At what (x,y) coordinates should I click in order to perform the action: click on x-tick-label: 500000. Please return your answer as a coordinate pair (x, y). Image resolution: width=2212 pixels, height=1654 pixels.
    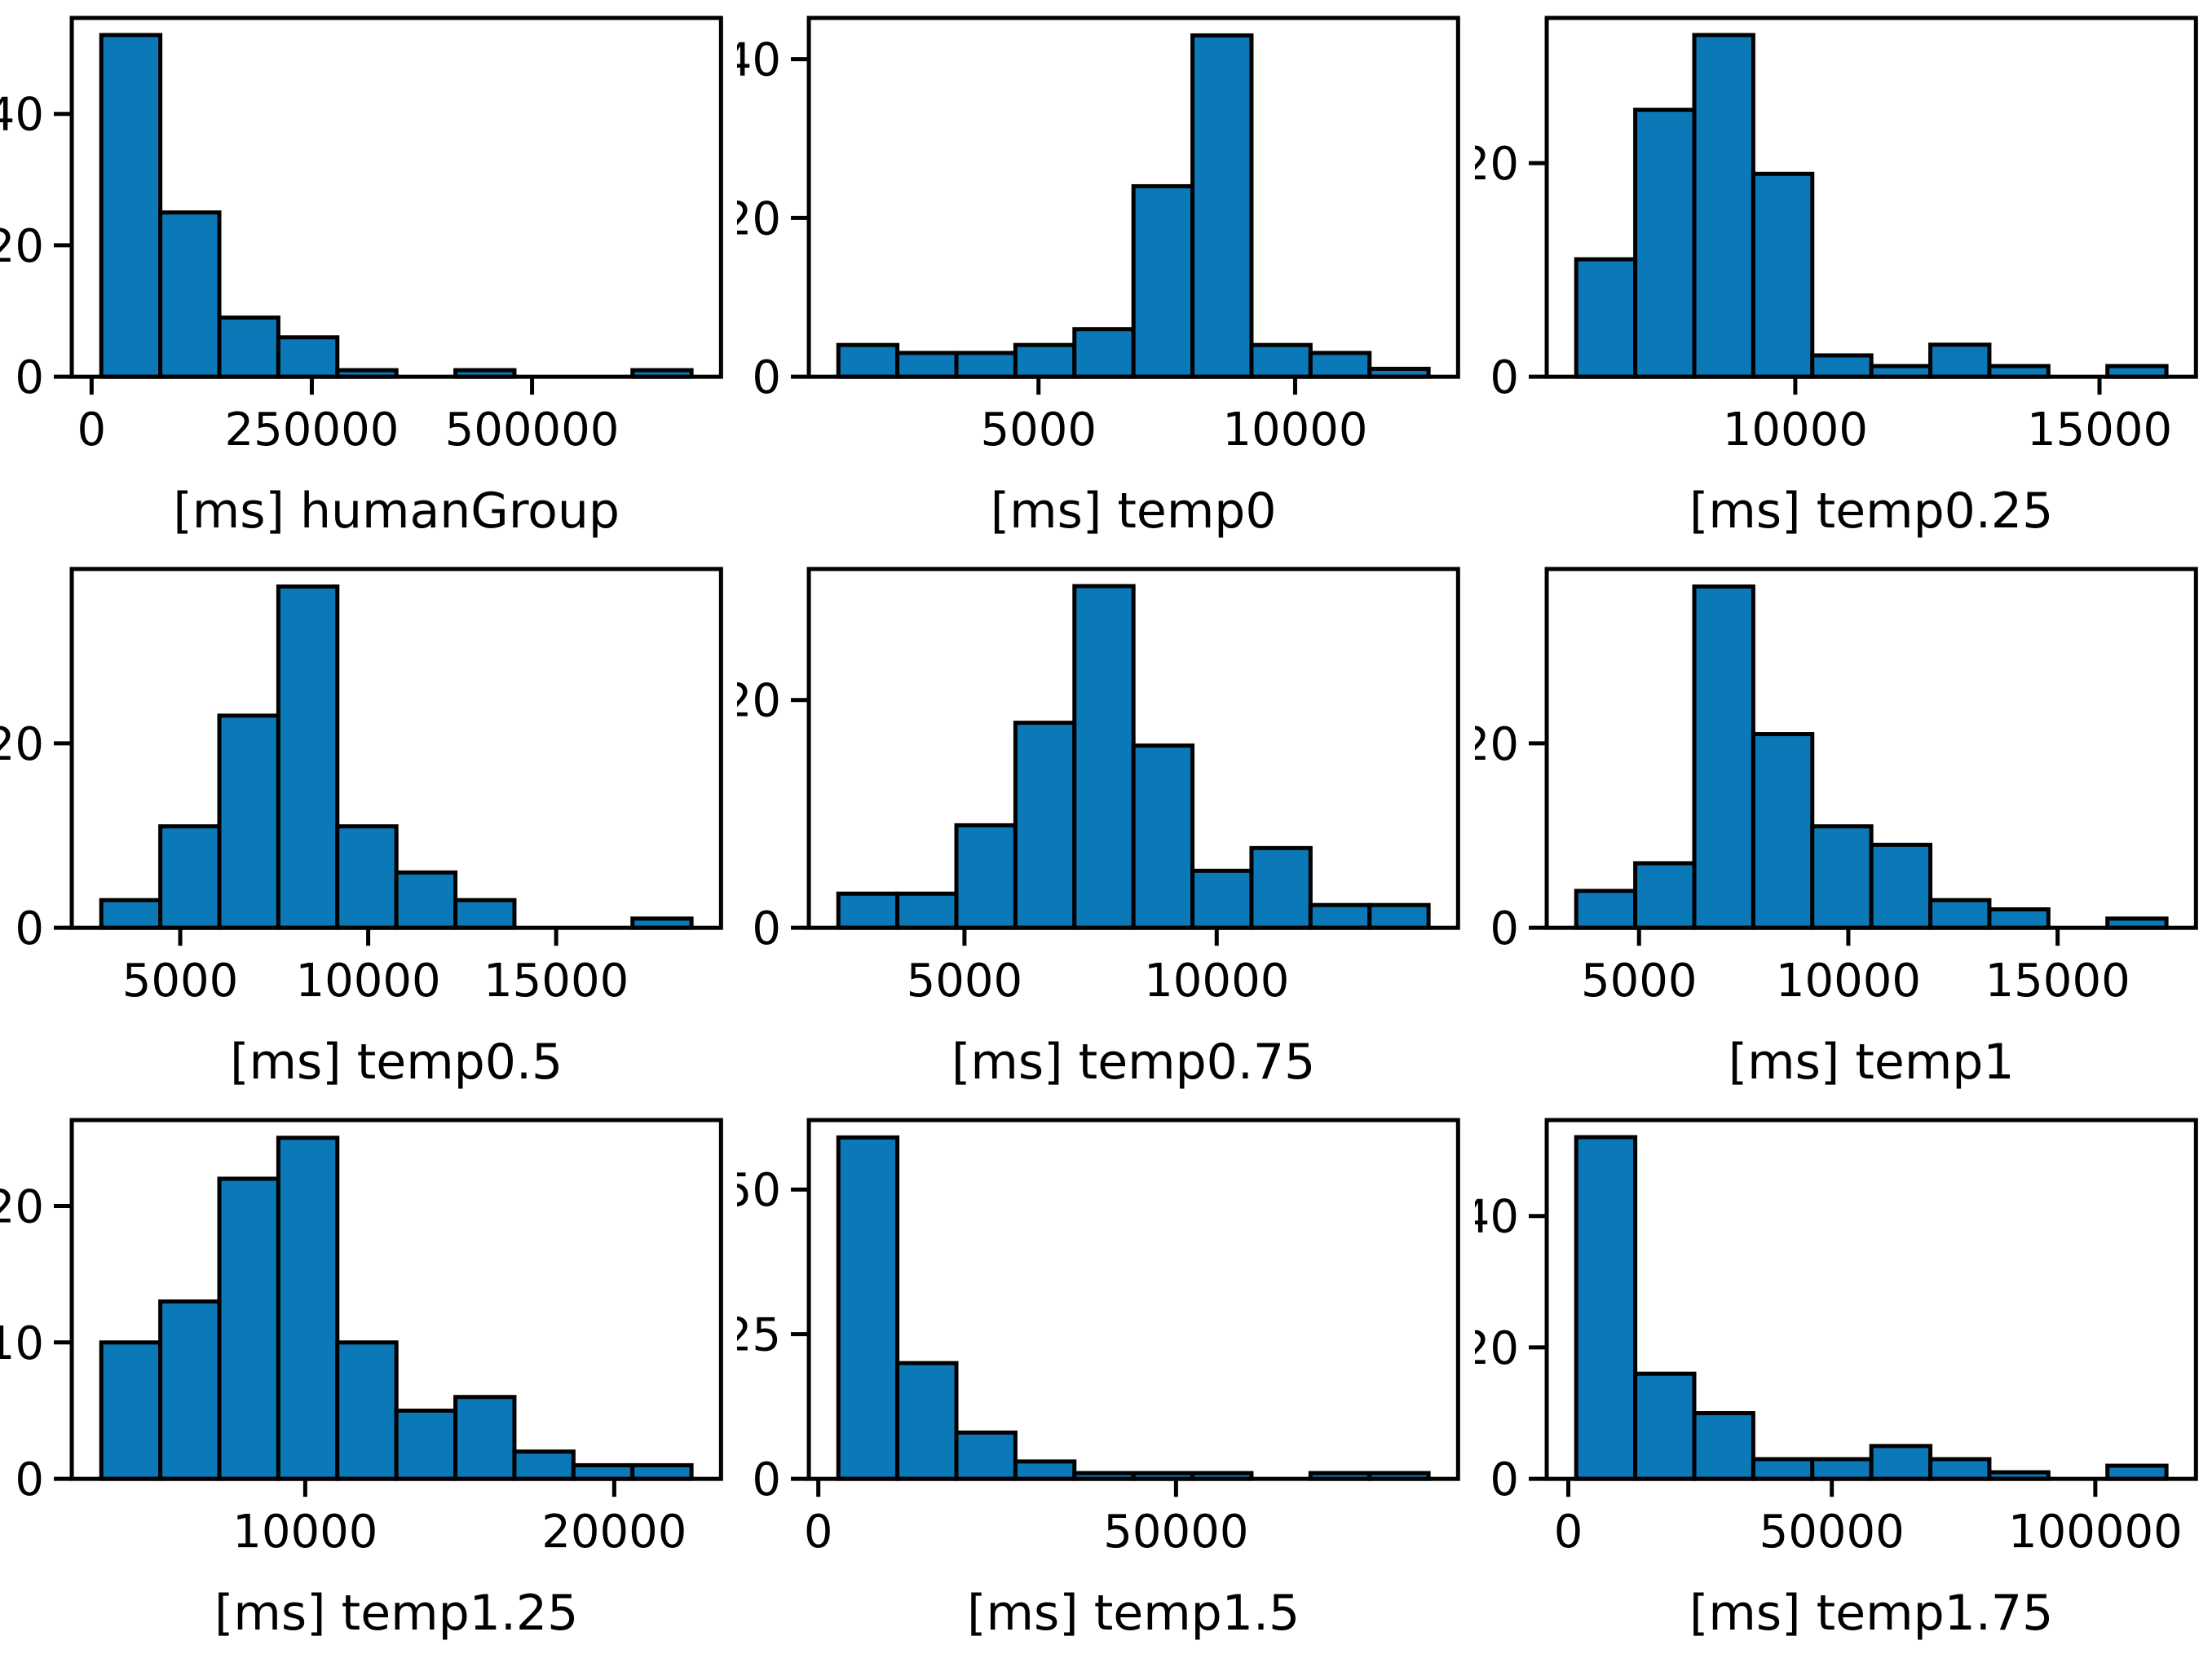
    Looking at the image, I should click on (532, 431).